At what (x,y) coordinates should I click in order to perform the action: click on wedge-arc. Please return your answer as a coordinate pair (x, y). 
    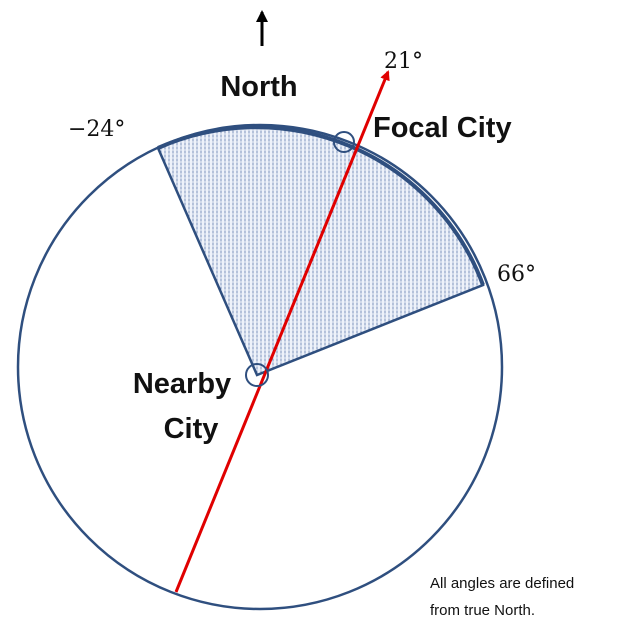
    Looking at the image, I should click on (321, 205).